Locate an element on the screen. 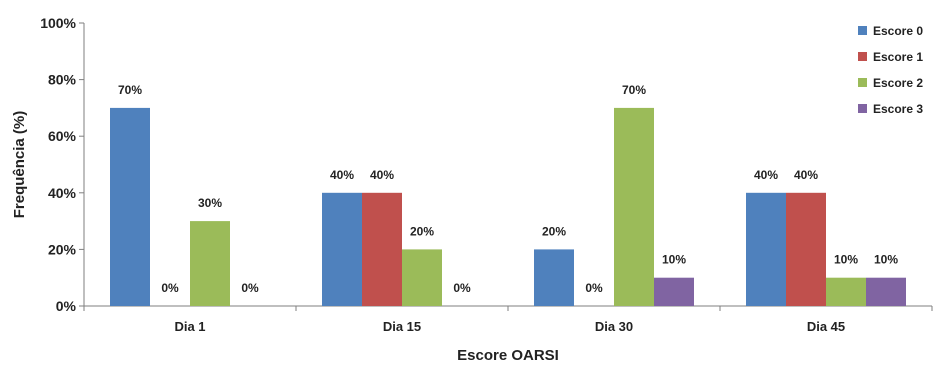 This screenshot has width=945, height=367. y-tick-label: 40% is located at coordinates (62, 193).